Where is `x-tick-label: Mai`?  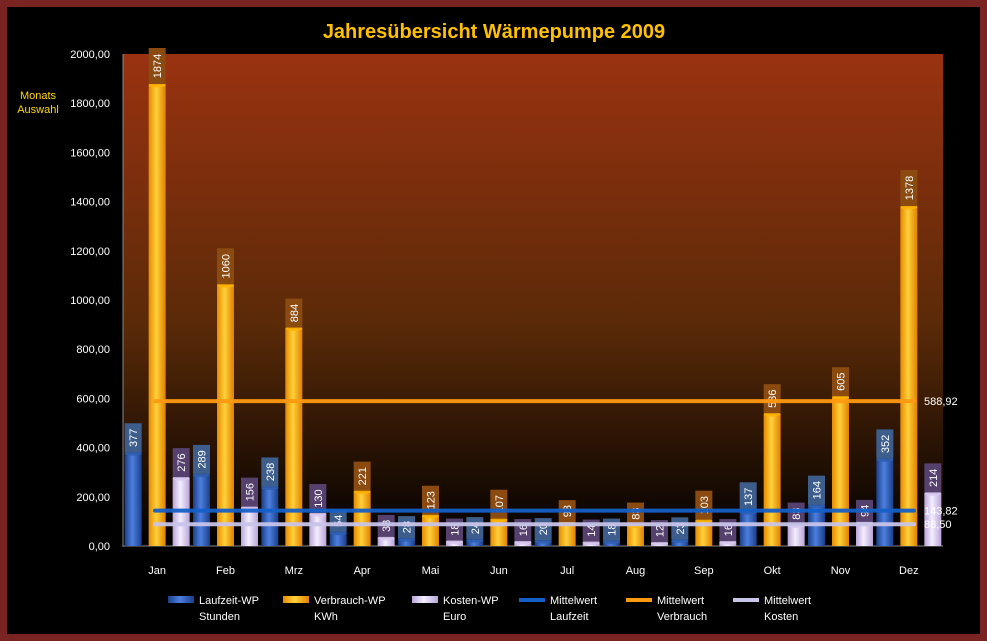 x-tick-label: Mai is located at coordinates (431, 571).